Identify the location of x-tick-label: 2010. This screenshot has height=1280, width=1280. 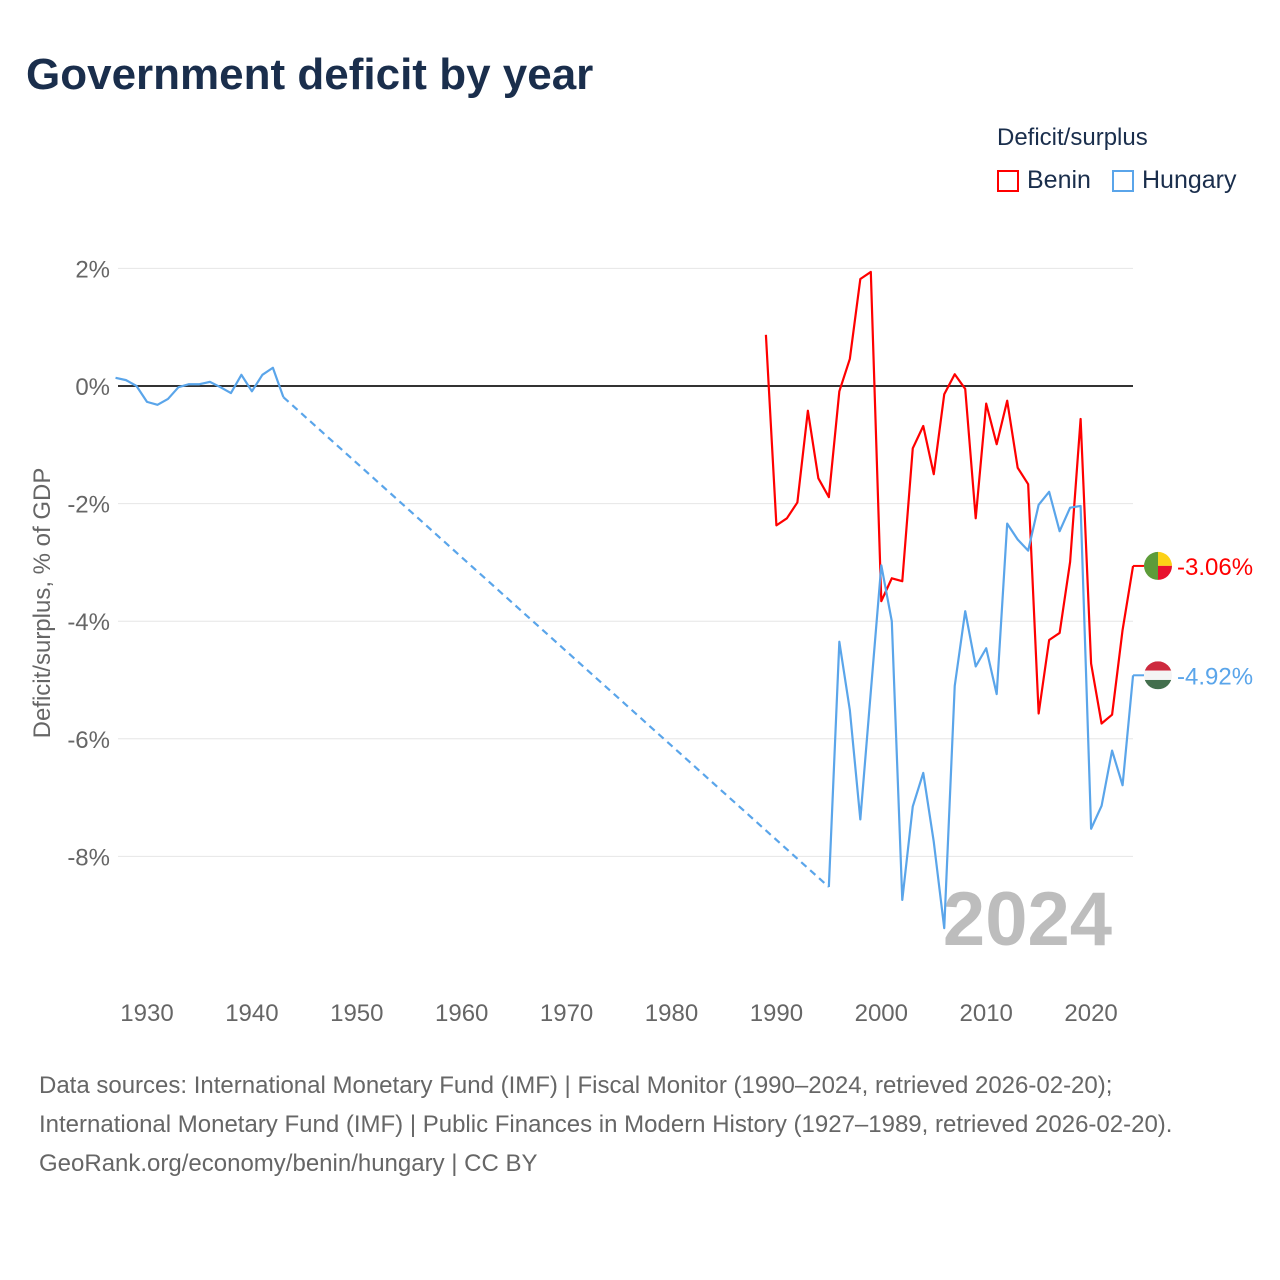
(986, 1013).